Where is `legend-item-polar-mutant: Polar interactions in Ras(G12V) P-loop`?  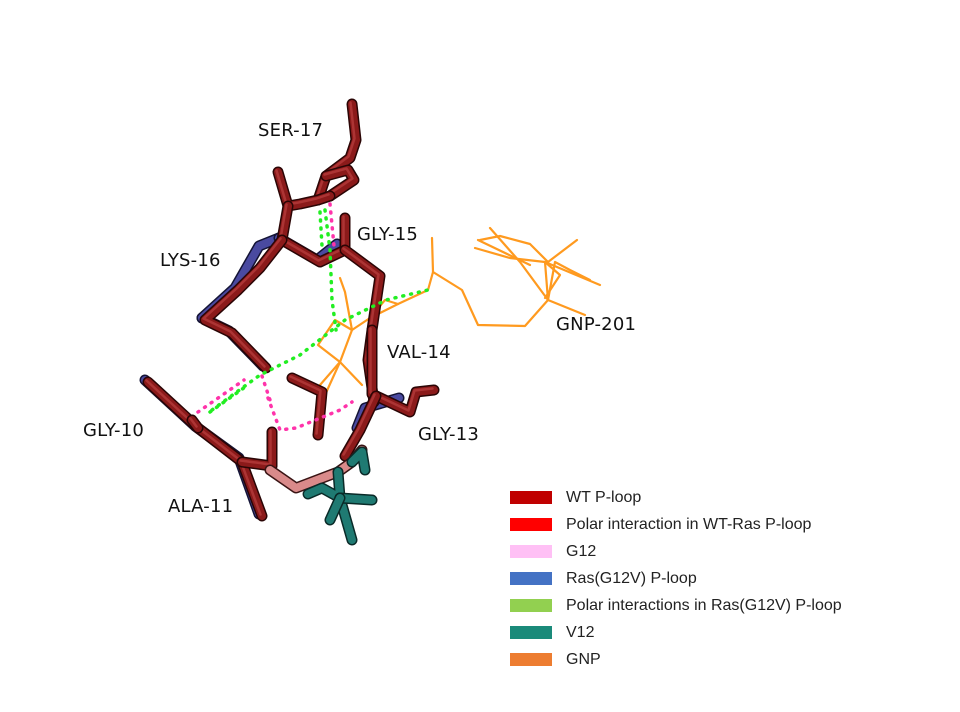
legend-item-polar-mutant: Polar interactions in Ras(G12V) P-loop is located at coordinates (676, 605).